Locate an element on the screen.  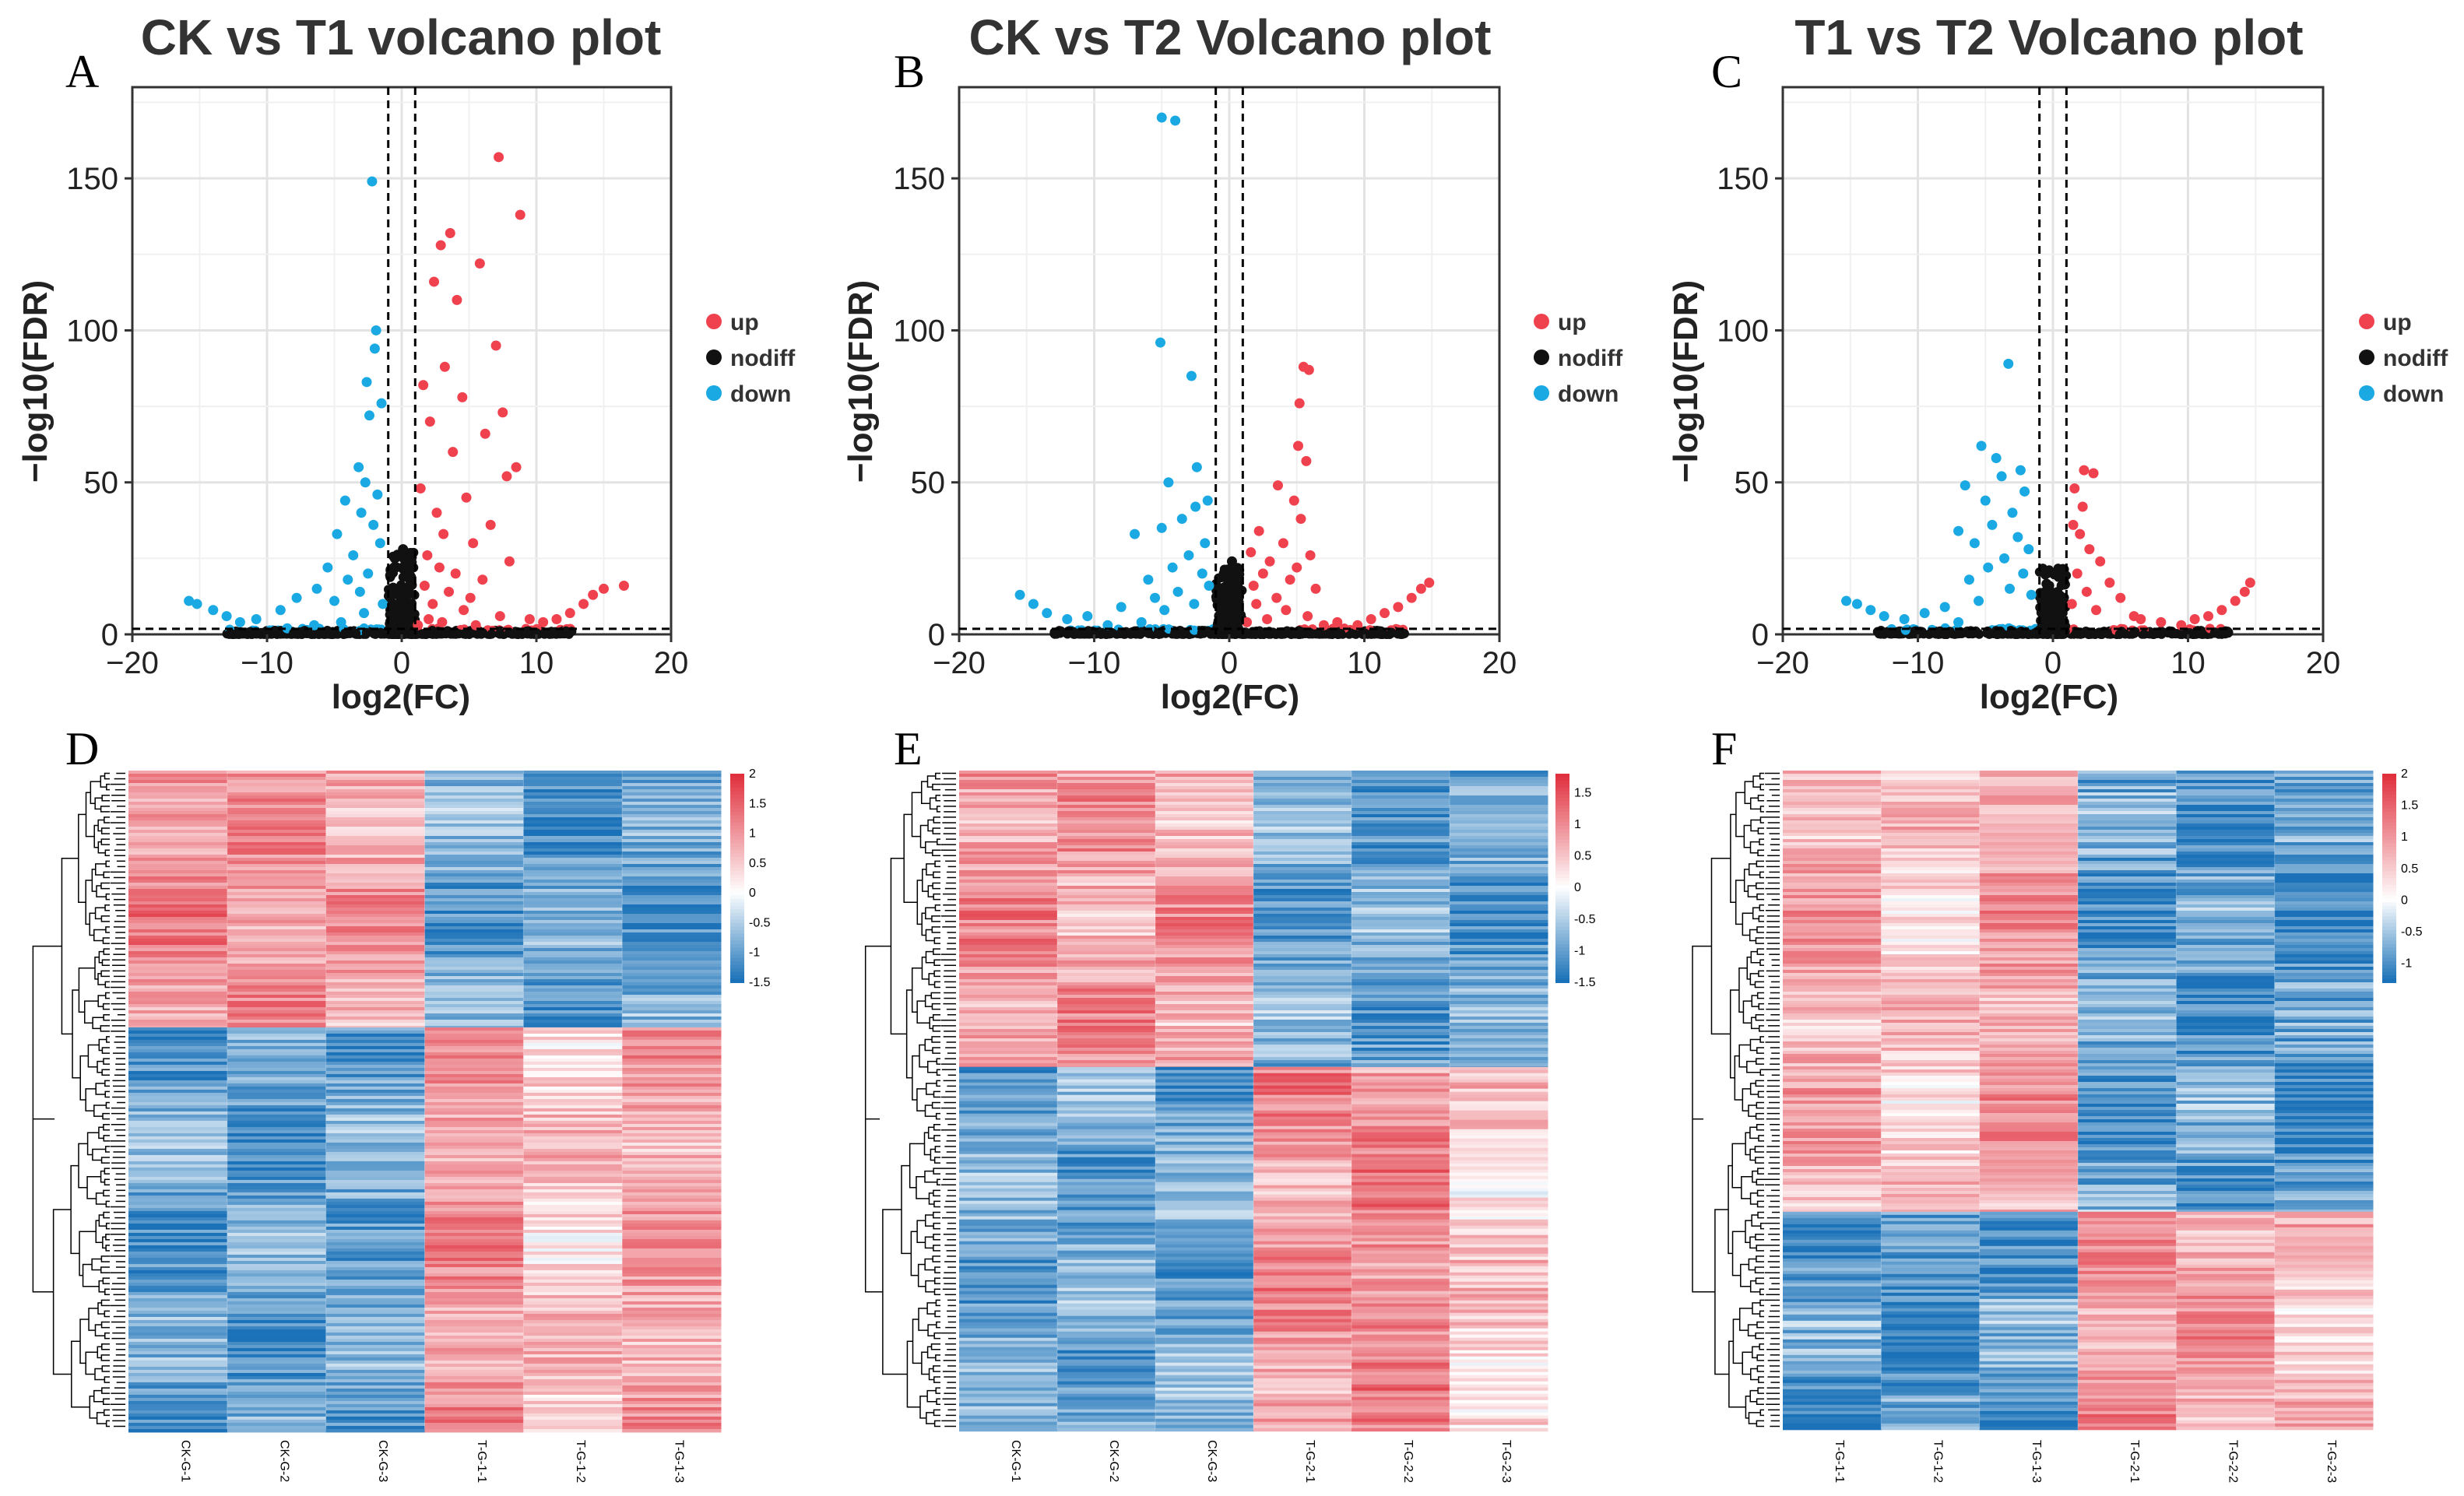
volcano-point-up is located at coordinates (1276, 597).